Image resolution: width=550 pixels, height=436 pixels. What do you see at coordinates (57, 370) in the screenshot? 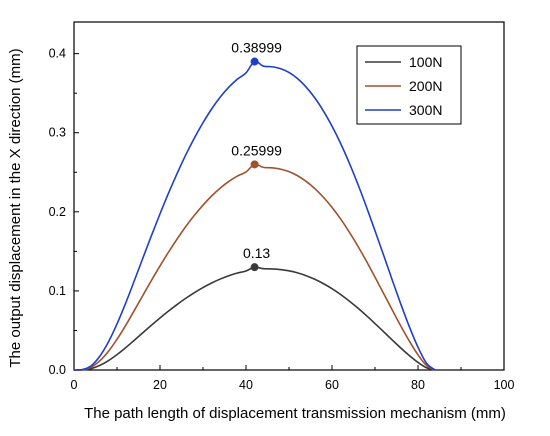
I see `y-tick-label: 0.0` at bounding box center [57, 370].